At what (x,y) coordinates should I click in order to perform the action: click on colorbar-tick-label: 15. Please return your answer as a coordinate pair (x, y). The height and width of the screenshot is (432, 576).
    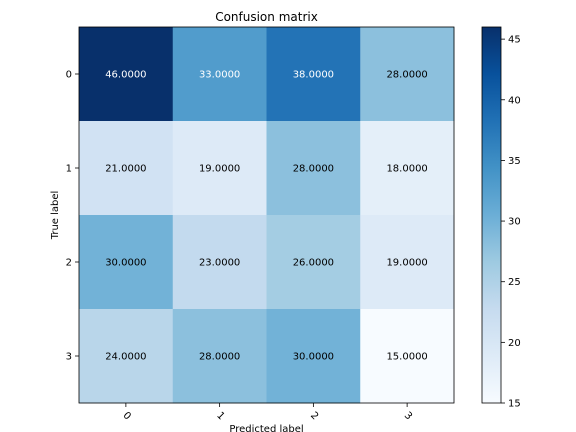
    Looking at the image, I should click on (514, 404).